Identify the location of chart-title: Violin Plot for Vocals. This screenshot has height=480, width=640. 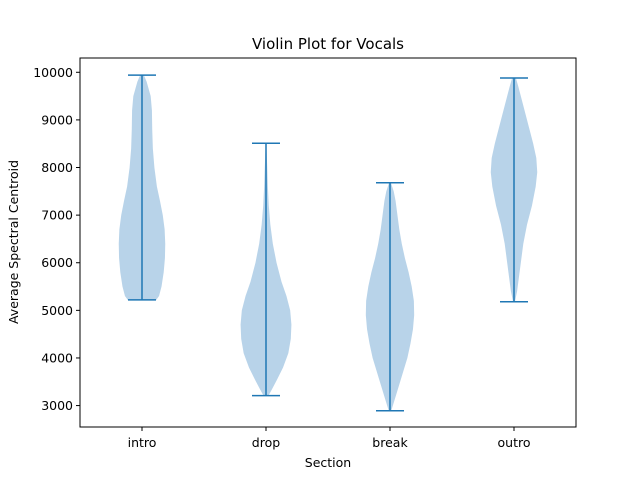
(328, 44).